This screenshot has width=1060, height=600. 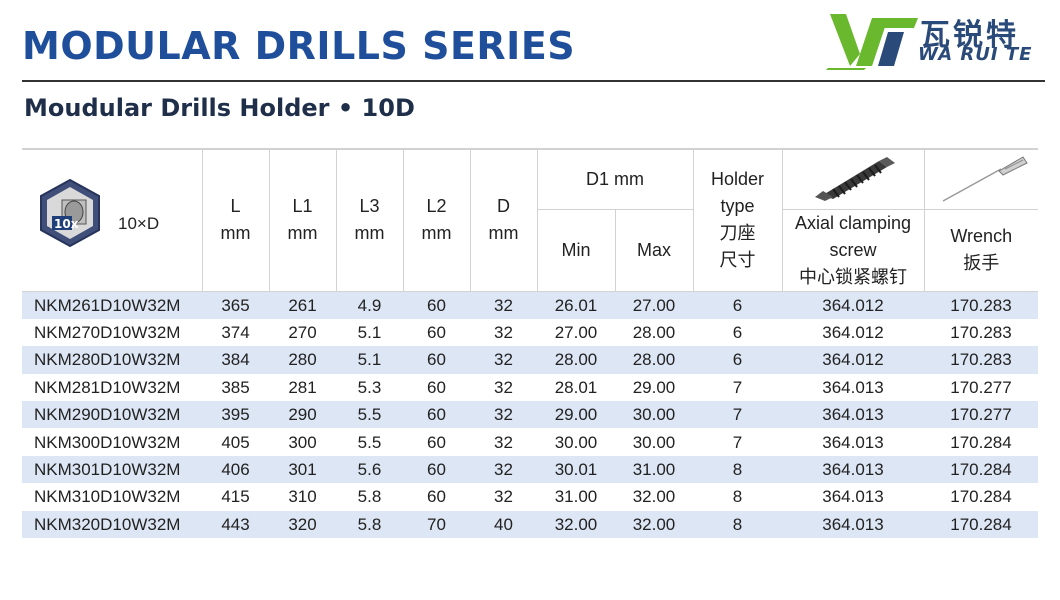 What do you see at coordinates (302, 360) in the screenshot?
I see `L1-cell: 280` at bounding box center [302, 360].